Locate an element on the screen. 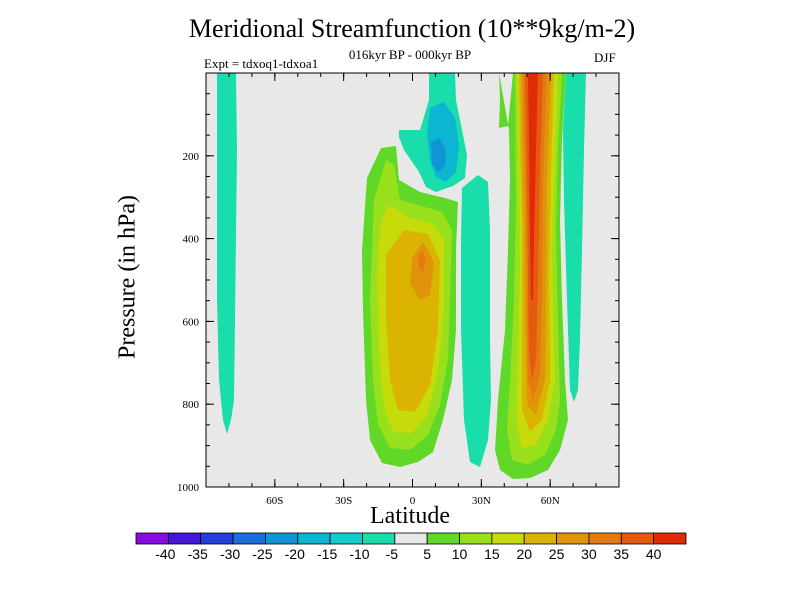 Image resolution: width=800 pixels, height=600 pixels. colorbar-label: -20 is located at coordinates (295, 554).